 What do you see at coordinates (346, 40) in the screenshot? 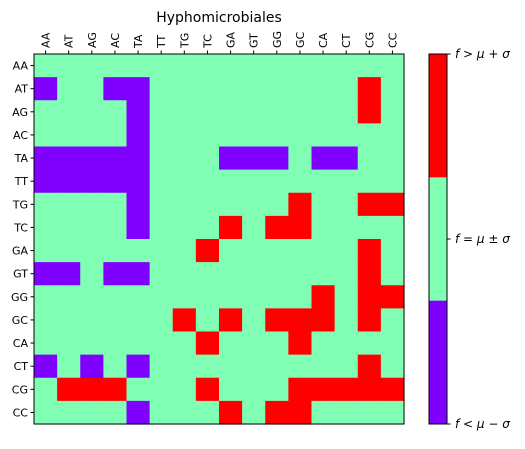
I see `x-tick-label: CT` at bounding box center [346, 40].